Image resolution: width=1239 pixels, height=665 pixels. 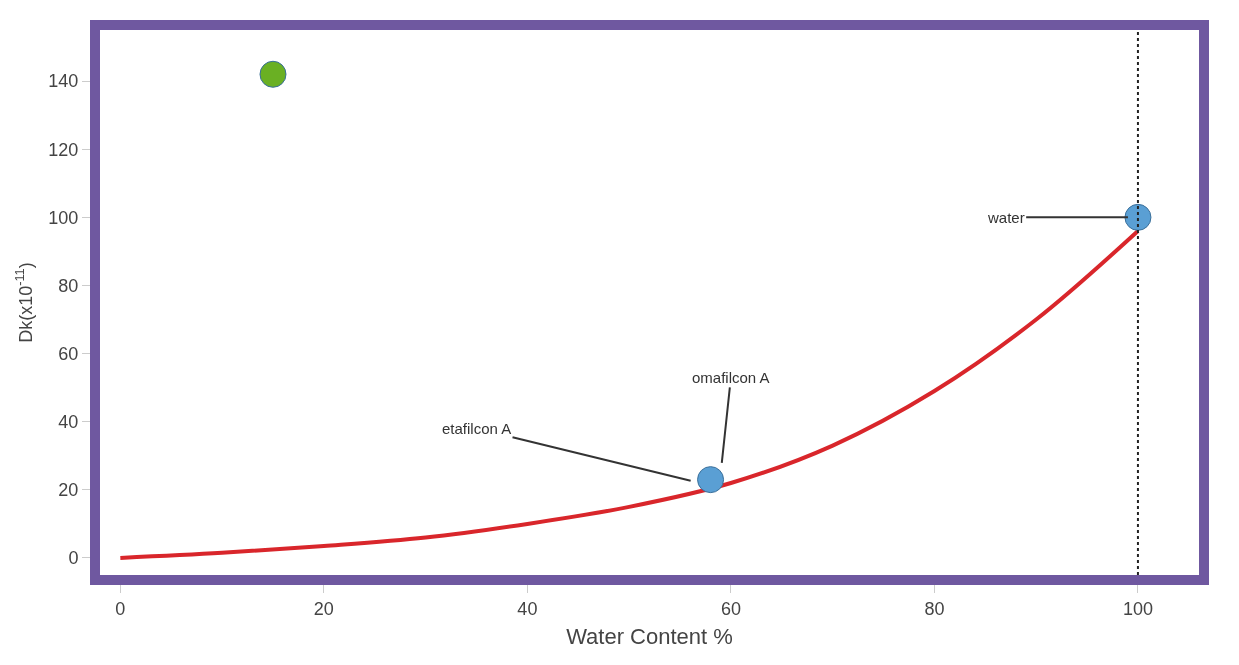 I want to click on annotation: water, so click(x=1006, y=217).